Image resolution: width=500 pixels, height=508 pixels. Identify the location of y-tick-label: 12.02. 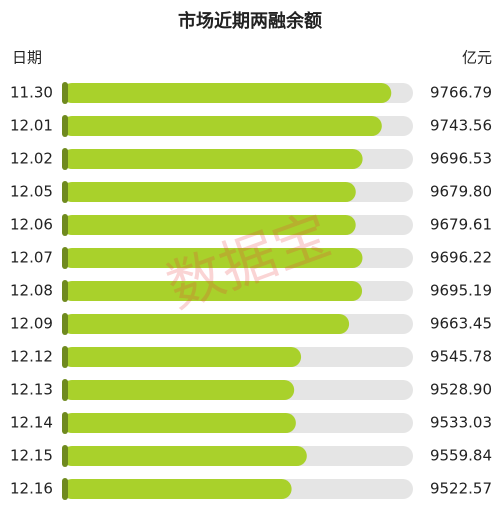
(31, 159).